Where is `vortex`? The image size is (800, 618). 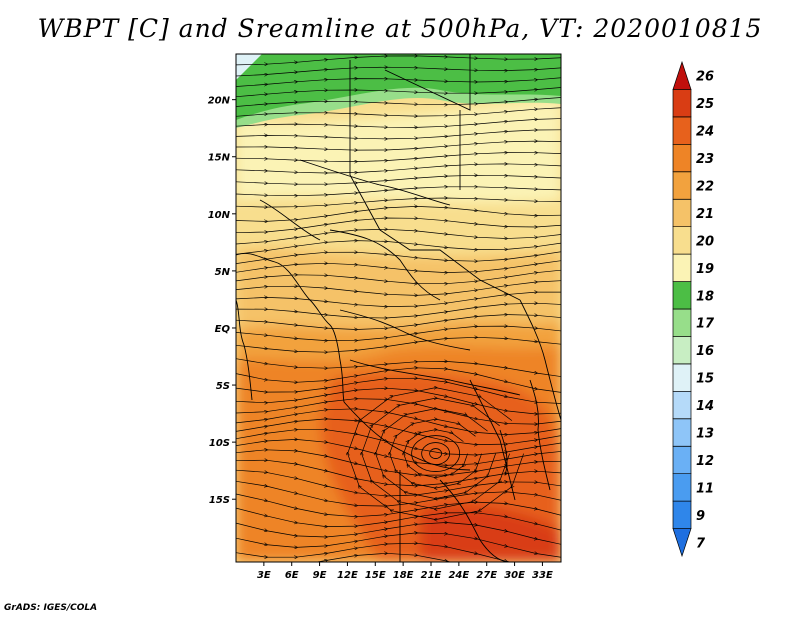
vortex is located at coordinates (436, 453).